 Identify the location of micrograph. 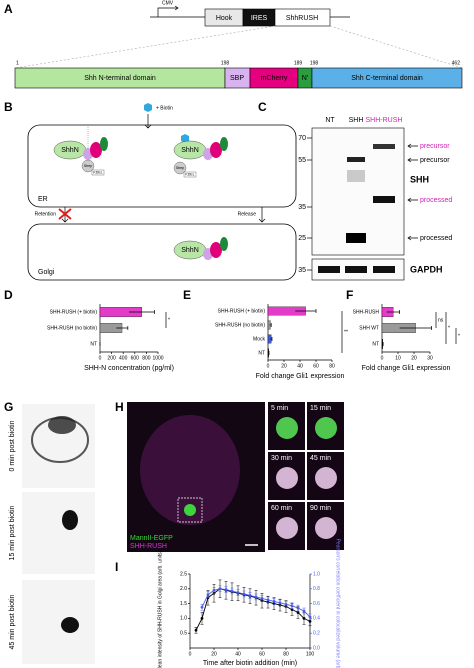
(58, 622).